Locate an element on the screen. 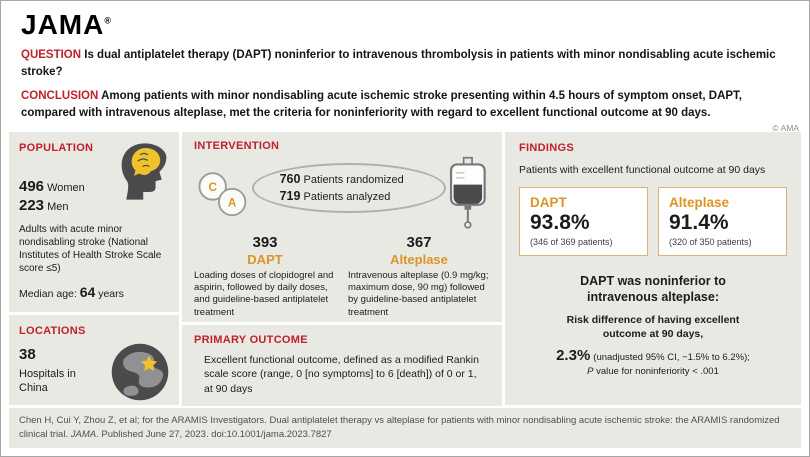 This screenshot has width=810, height=457. analyzed-count: 719 is located at coordinates (290, 195).